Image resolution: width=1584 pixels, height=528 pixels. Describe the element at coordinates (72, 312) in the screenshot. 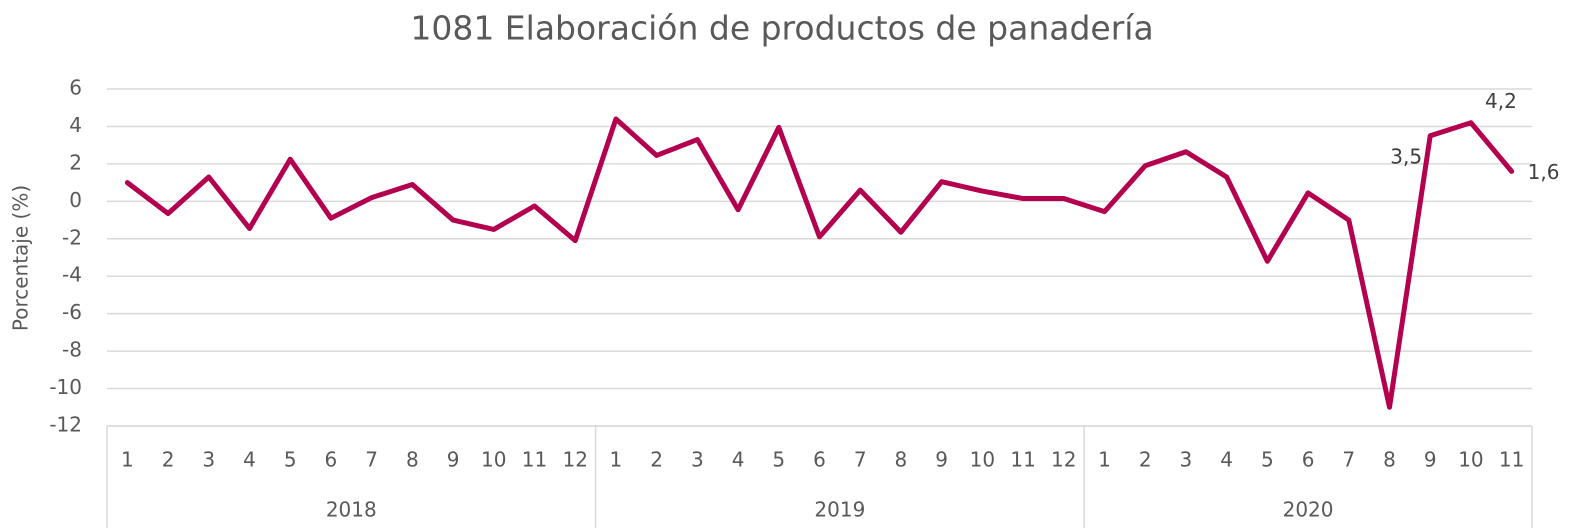

I see `y-tick-label: -6` at that location.